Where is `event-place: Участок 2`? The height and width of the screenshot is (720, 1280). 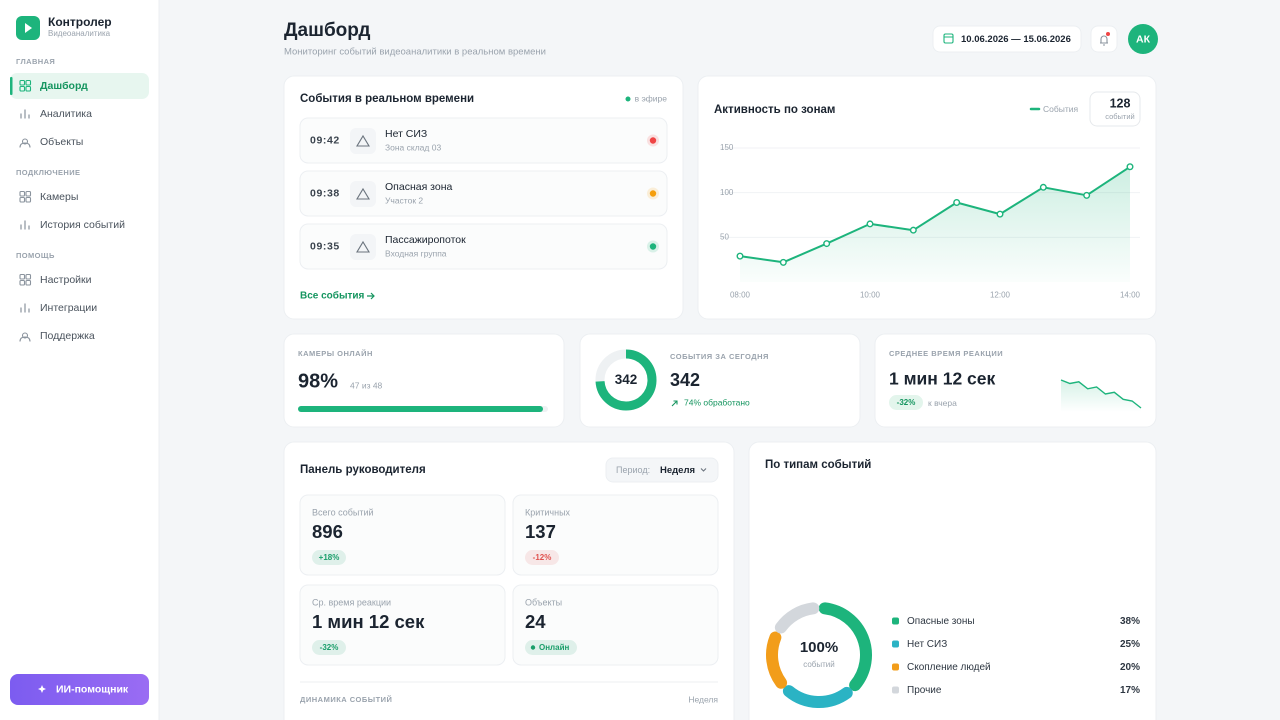
event-place: Участок 2 is located at coordinates (404, 200).